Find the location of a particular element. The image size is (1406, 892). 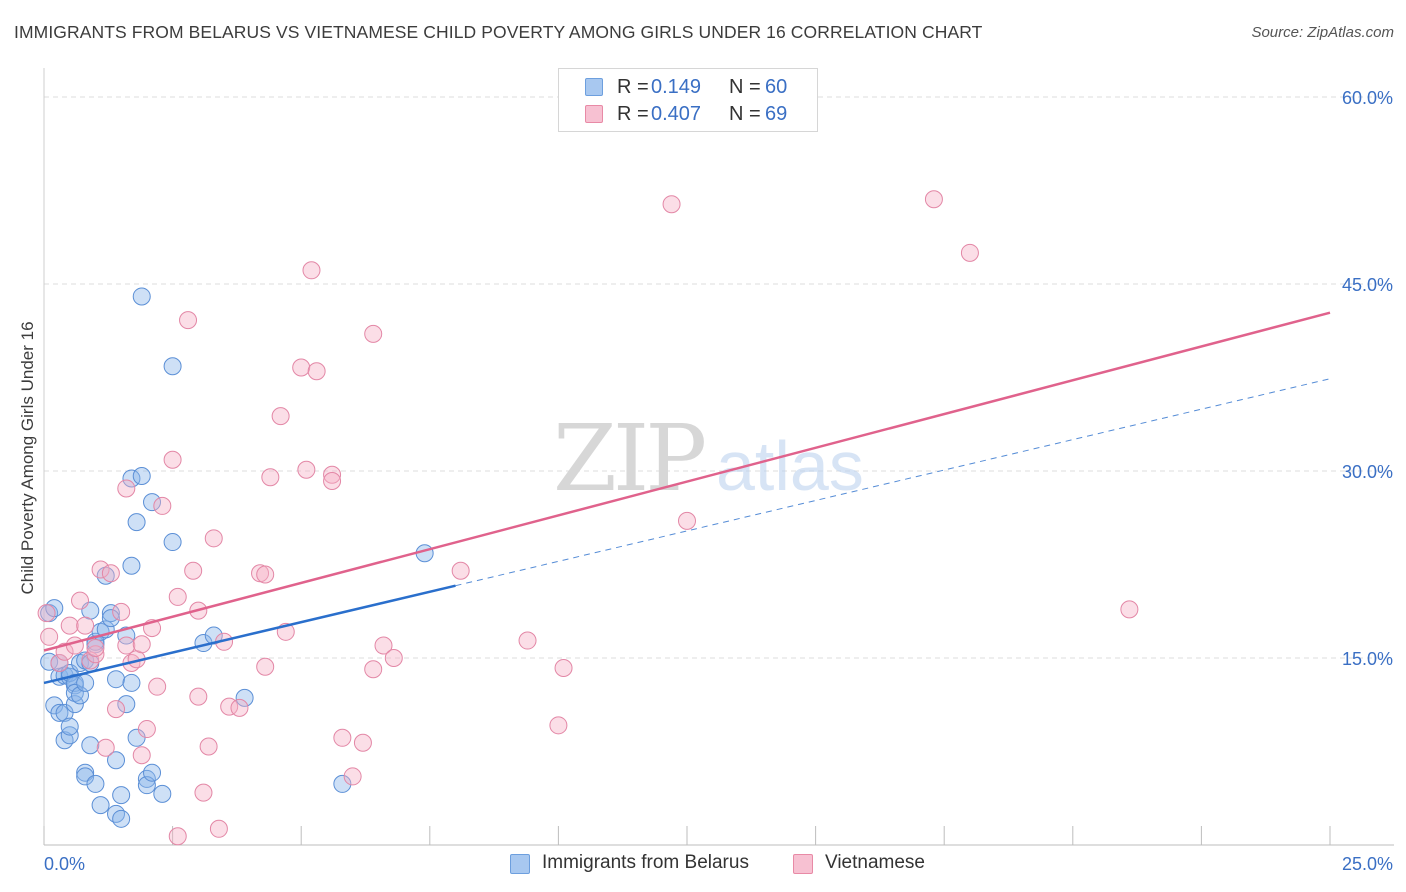

n-value: 60 is located at coordinates (776, 86).